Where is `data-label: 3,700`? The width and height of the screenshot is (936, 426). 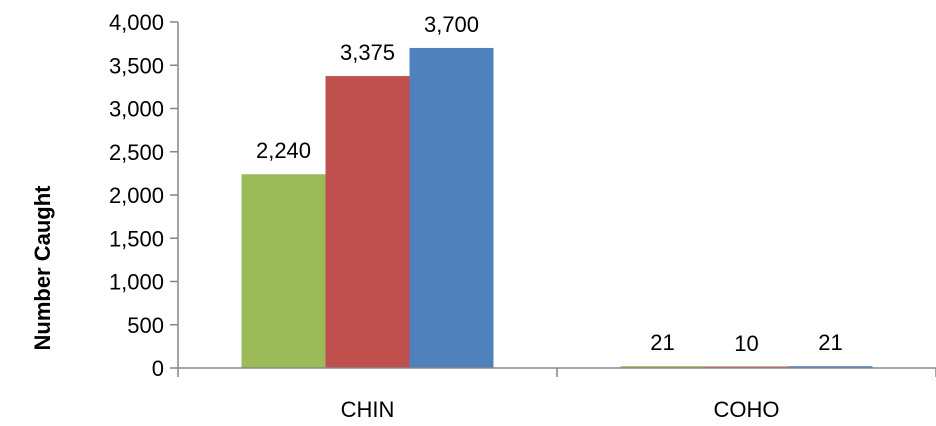
data-label: 3,700 is located at coordinates (451, 24).